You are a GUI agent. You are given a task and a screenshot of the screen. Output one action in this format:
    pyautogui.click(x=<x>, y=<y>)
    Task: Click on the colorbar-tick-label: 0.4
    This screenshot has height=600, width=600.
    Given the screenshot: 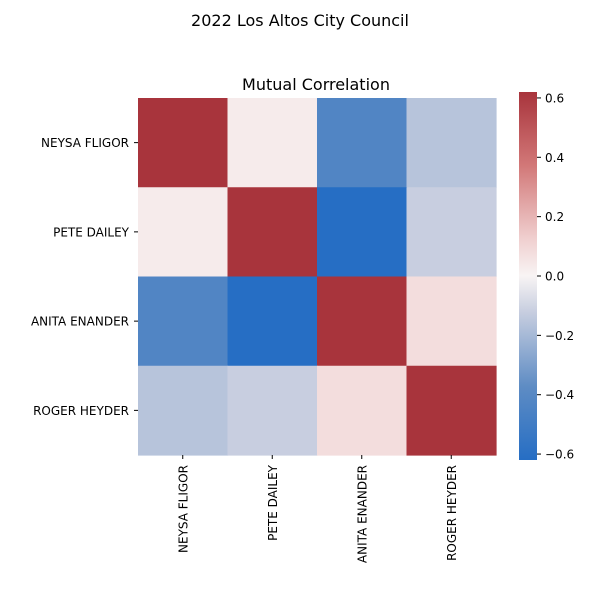 What is the action you would take?
    pyautogui.click(x=554, y=158)
    